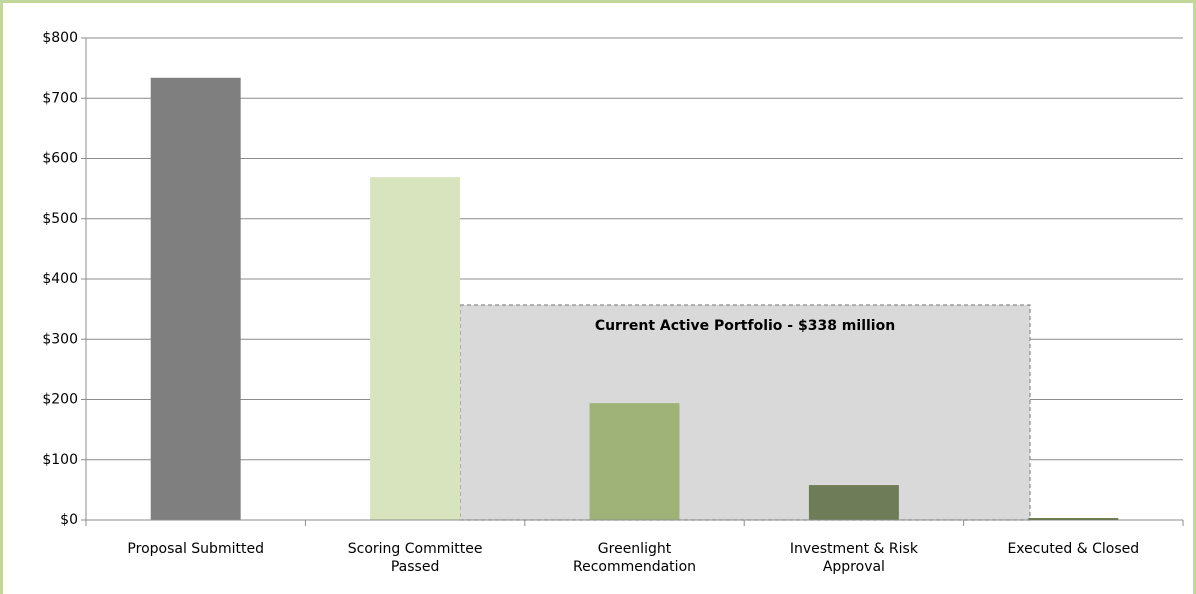 The image size is (1196, 594). I want to click on y-tick-label: $400, so click(60, 279).